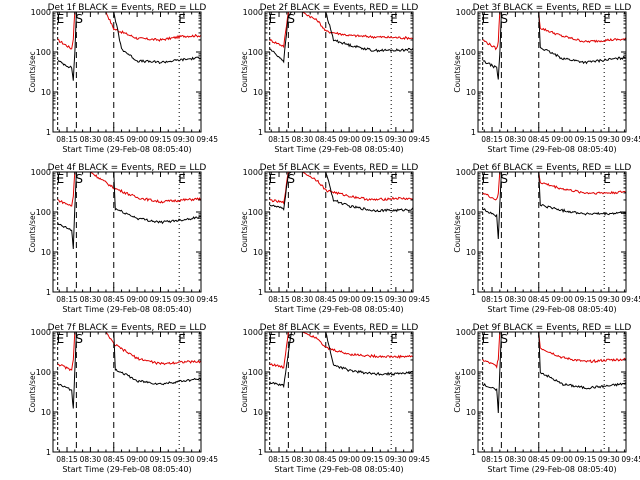  Describe the element at coordinates (127, 8) in the screenshot. I see `panel-title: Det 1f BLACK = Events, RED = LLD` at that location.